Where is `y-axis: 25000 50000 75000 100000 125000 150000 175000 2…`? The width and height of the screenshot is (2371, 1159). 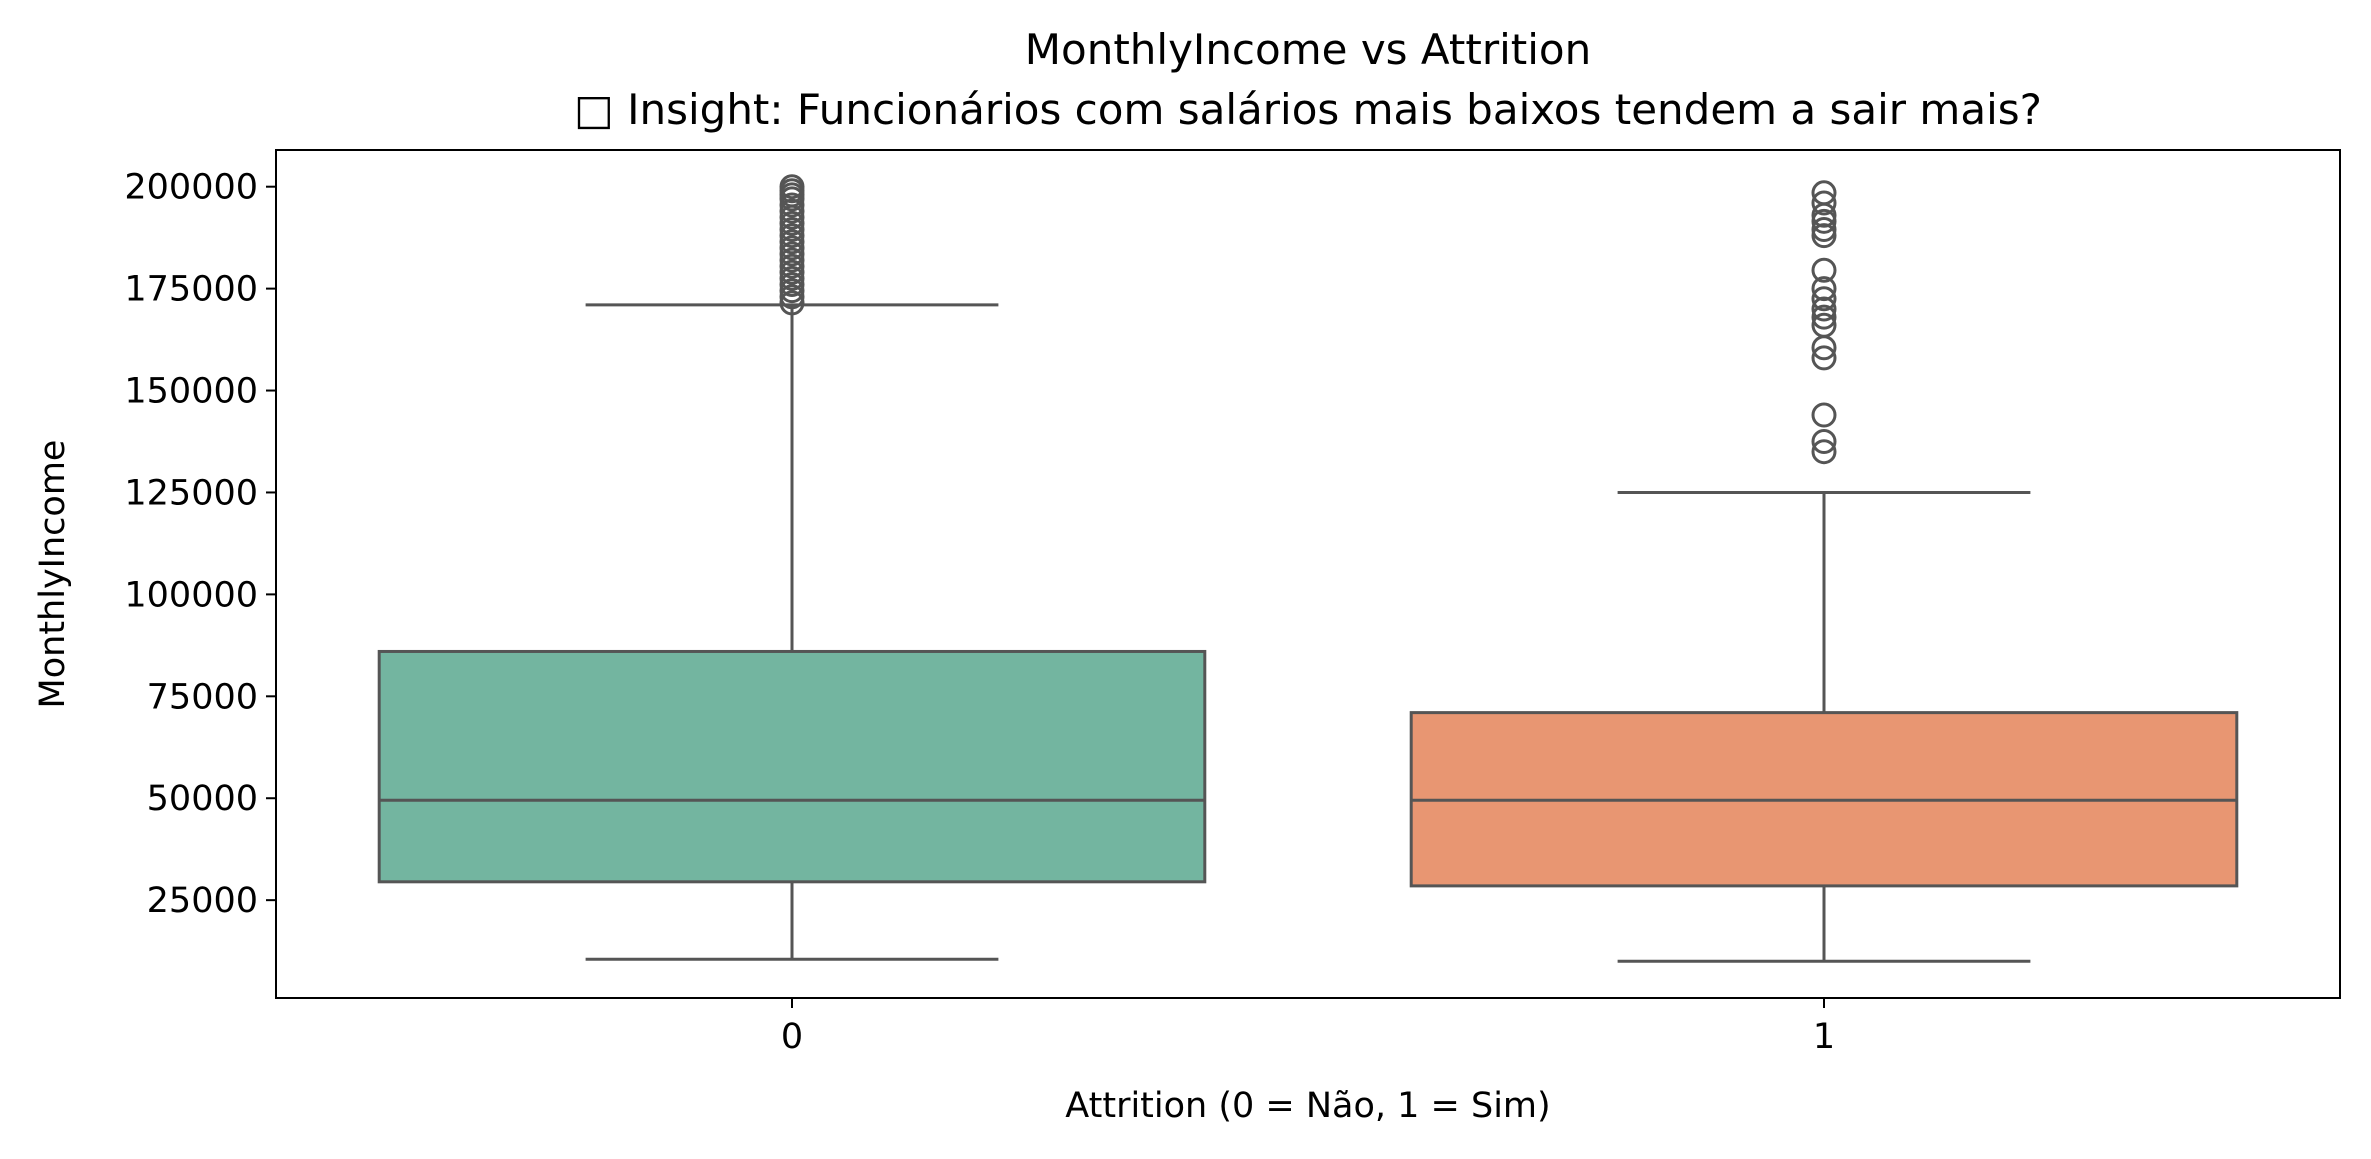
y-axis: 25000 50000 75000 100000 125000 150000 175000 2… is located at coordinates (200, 544).